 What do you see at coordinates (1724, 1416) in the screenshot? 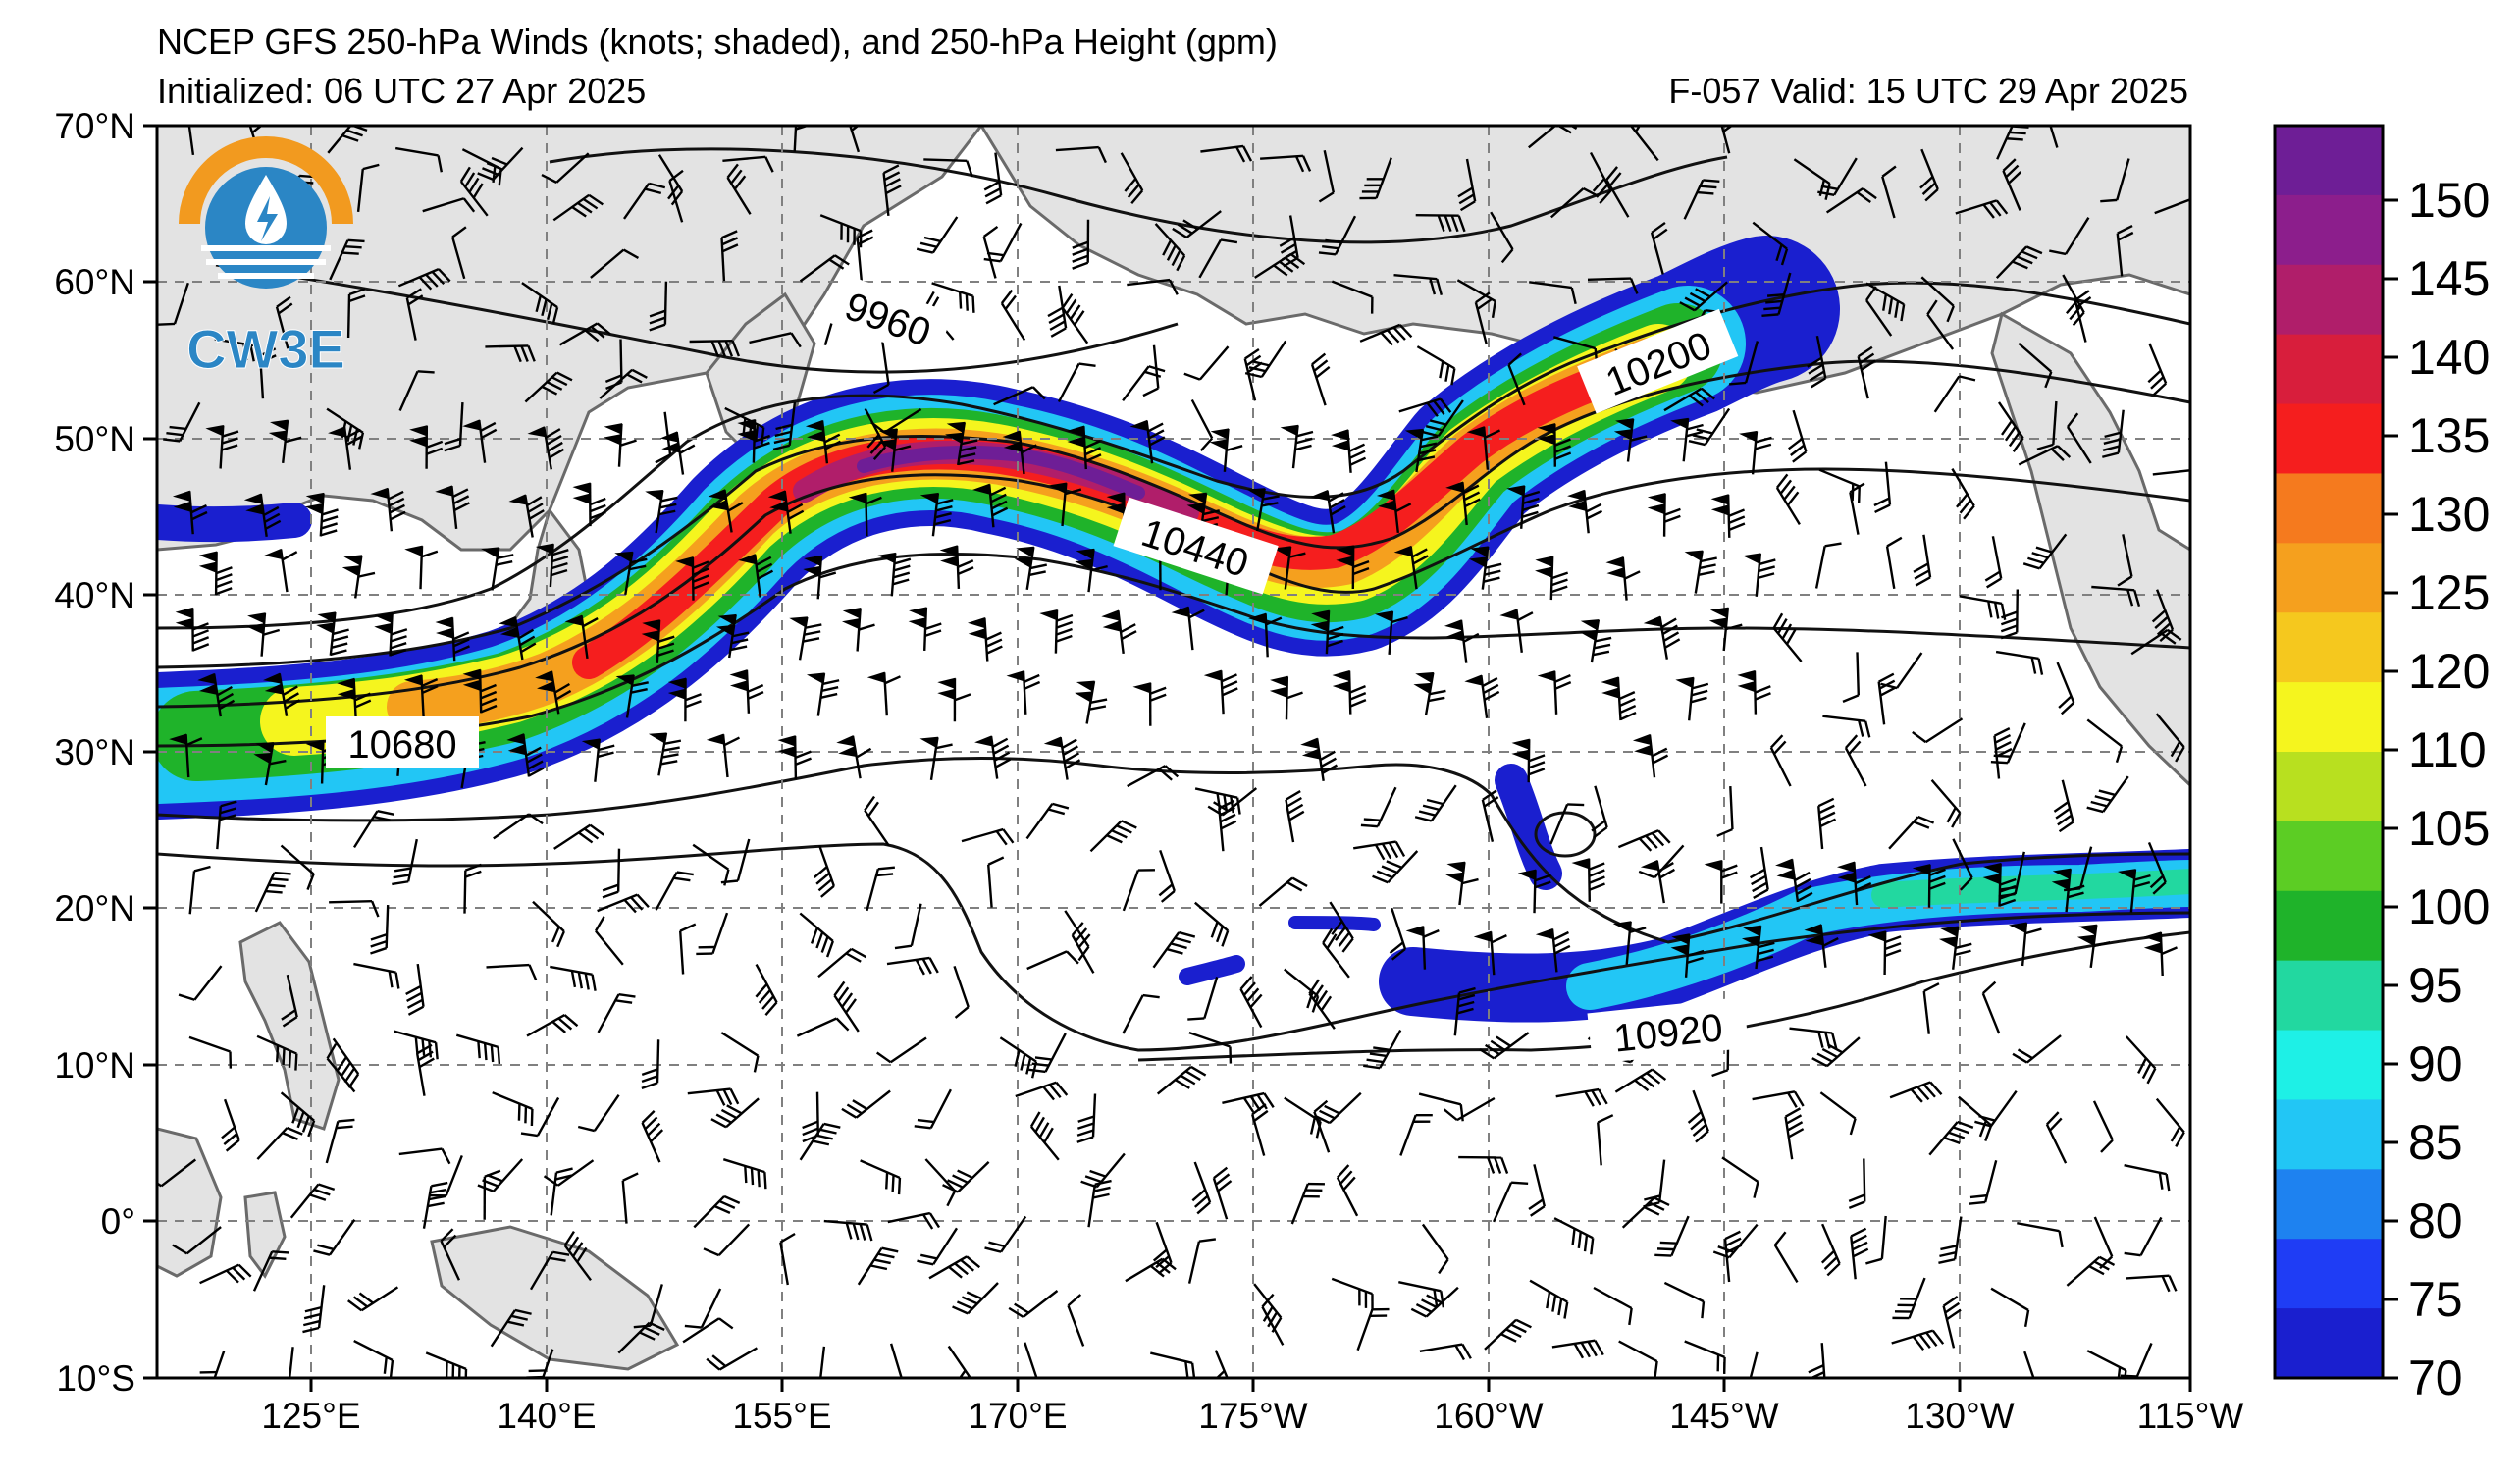
I see `lon-label-145w: 145°W` at bounding box center [1724, 1416].